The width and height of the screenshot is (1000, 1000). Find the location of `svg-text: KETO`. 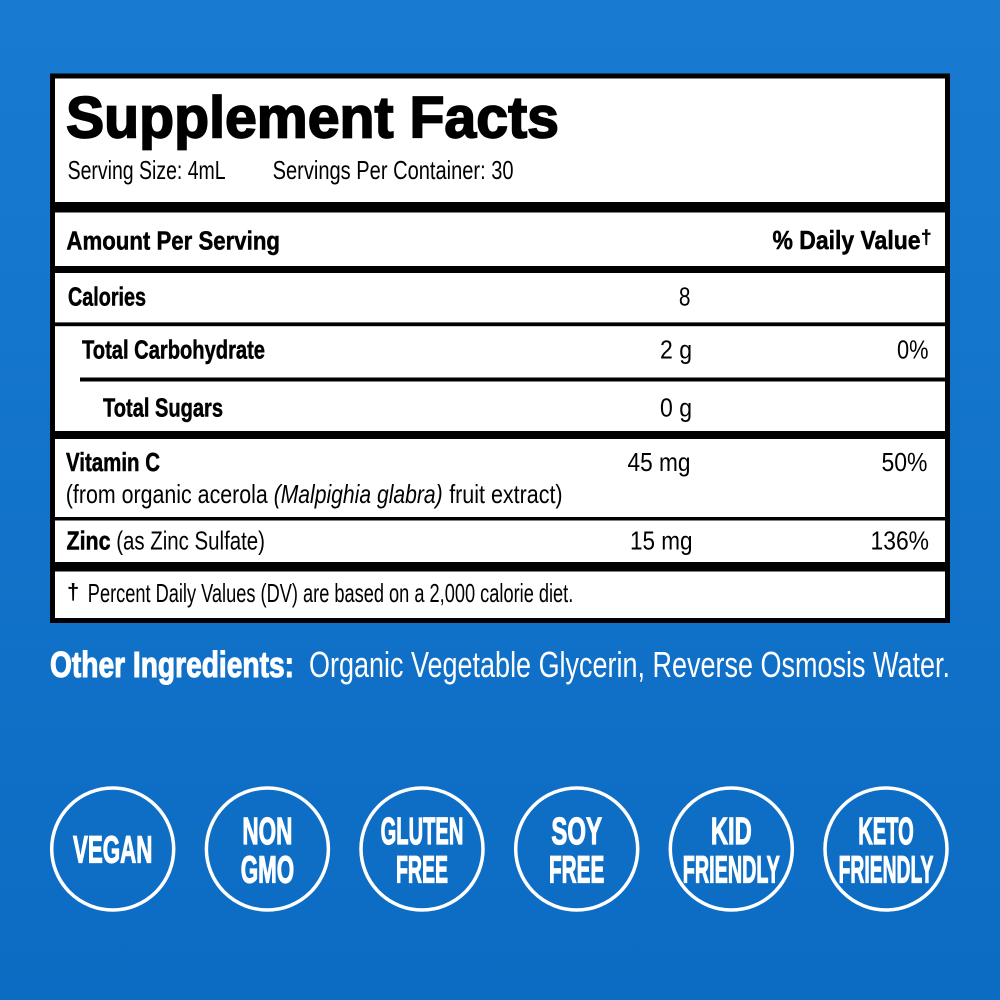

svg-text: KETO is located at coordinates (886, 832).